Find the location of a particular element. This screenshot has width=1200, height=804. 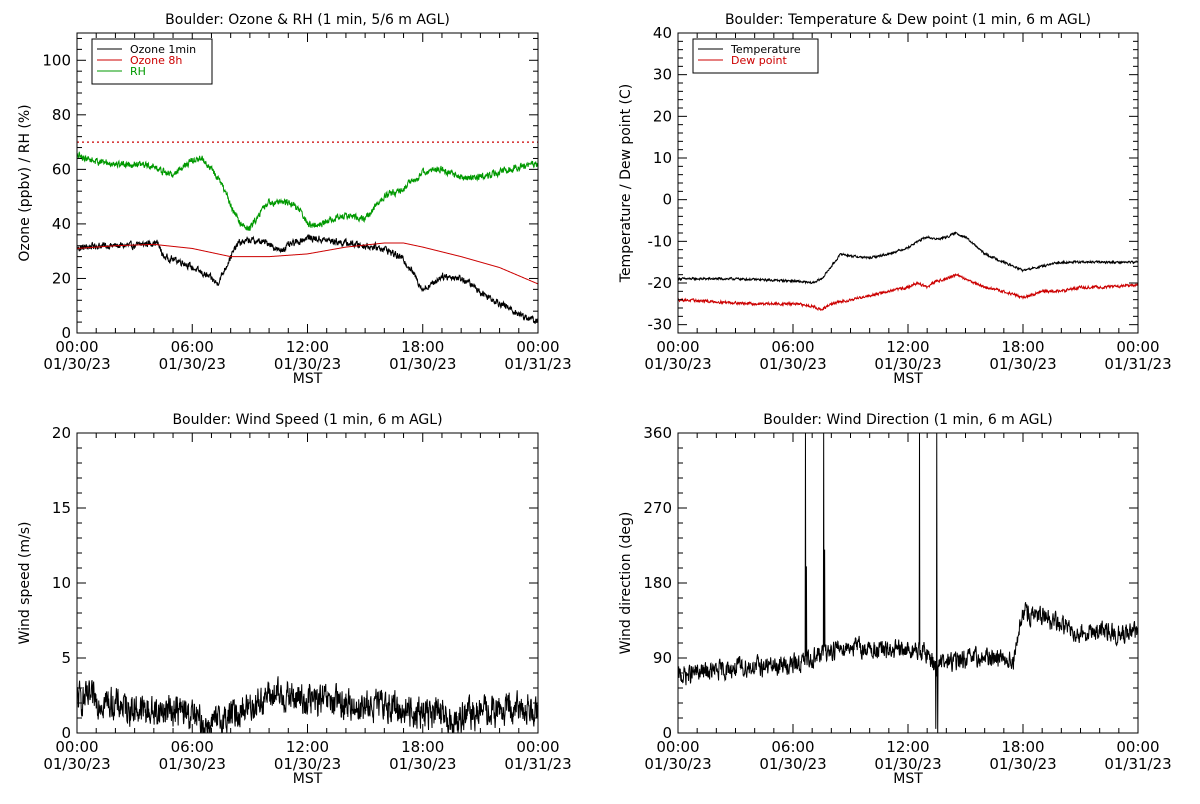

series-line-dew-point is located at coordinates (908, 292).